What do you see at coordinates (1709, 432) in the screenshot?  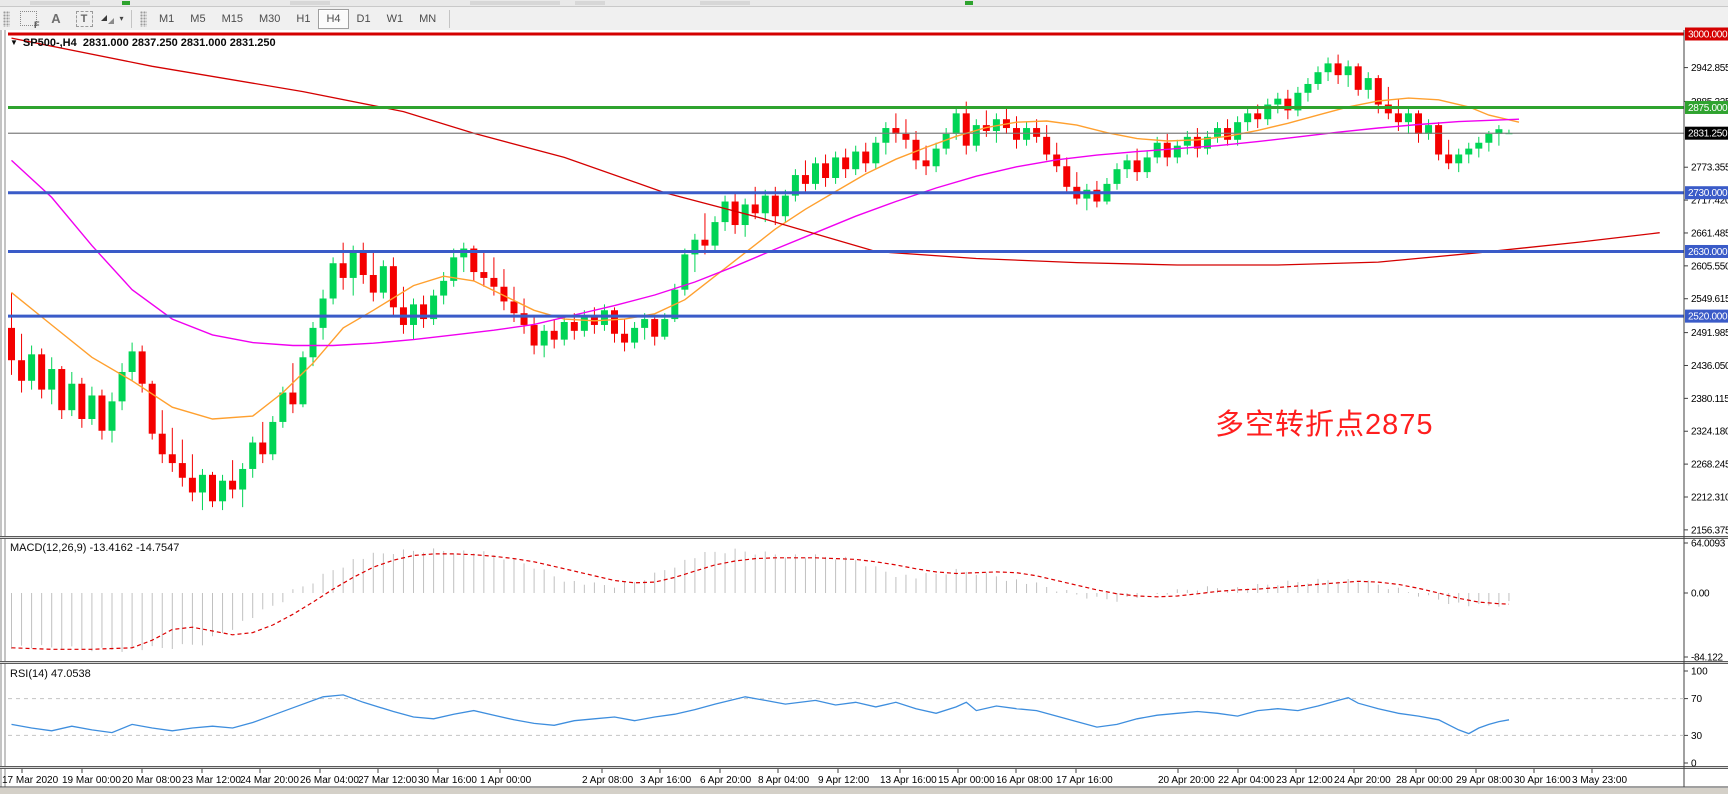 I see `price-tick-label: 2324.180` at bounding box center [1709, 432].